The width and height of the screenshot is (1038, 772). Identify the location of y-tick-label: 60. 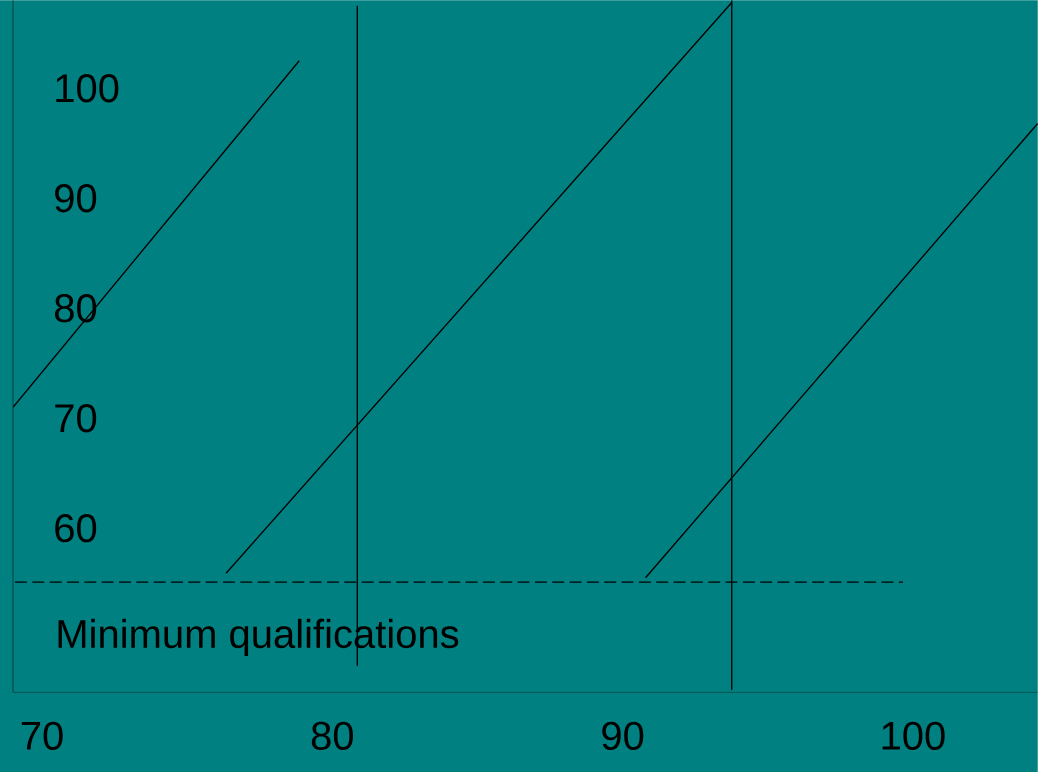
(76, 528).